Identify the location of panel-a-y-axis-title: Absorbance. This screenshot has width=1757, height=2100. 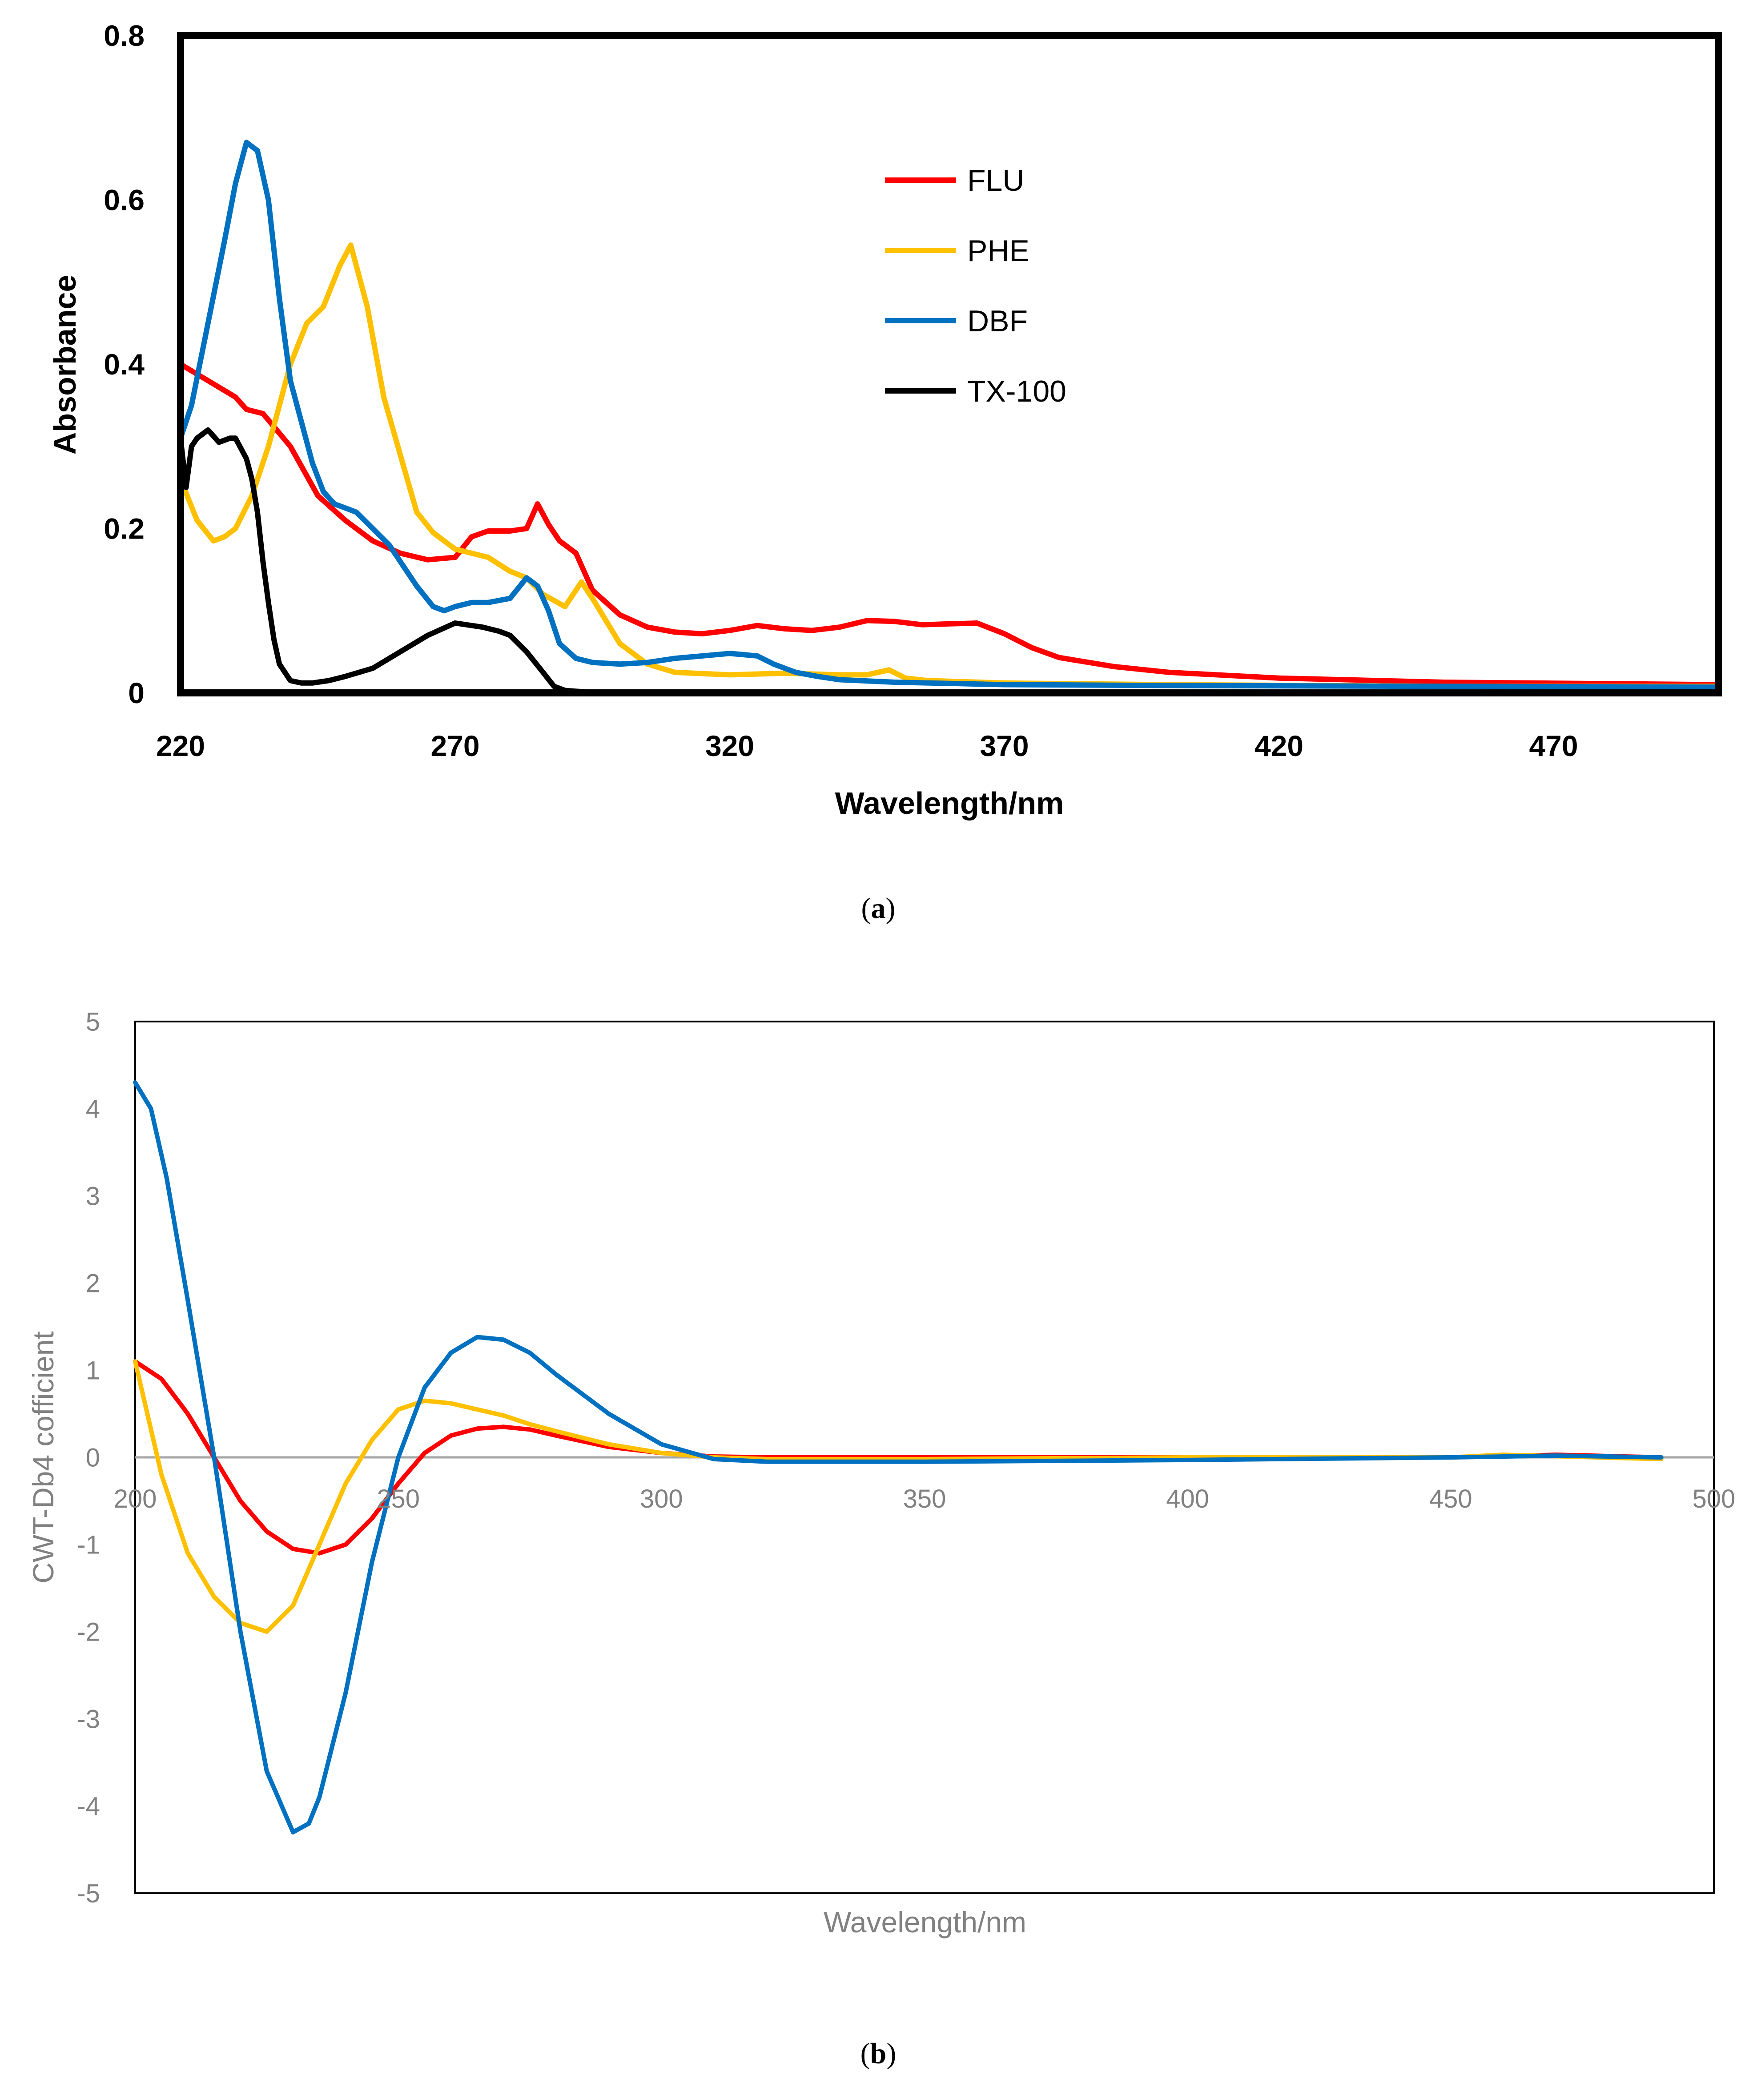
(65, 365).